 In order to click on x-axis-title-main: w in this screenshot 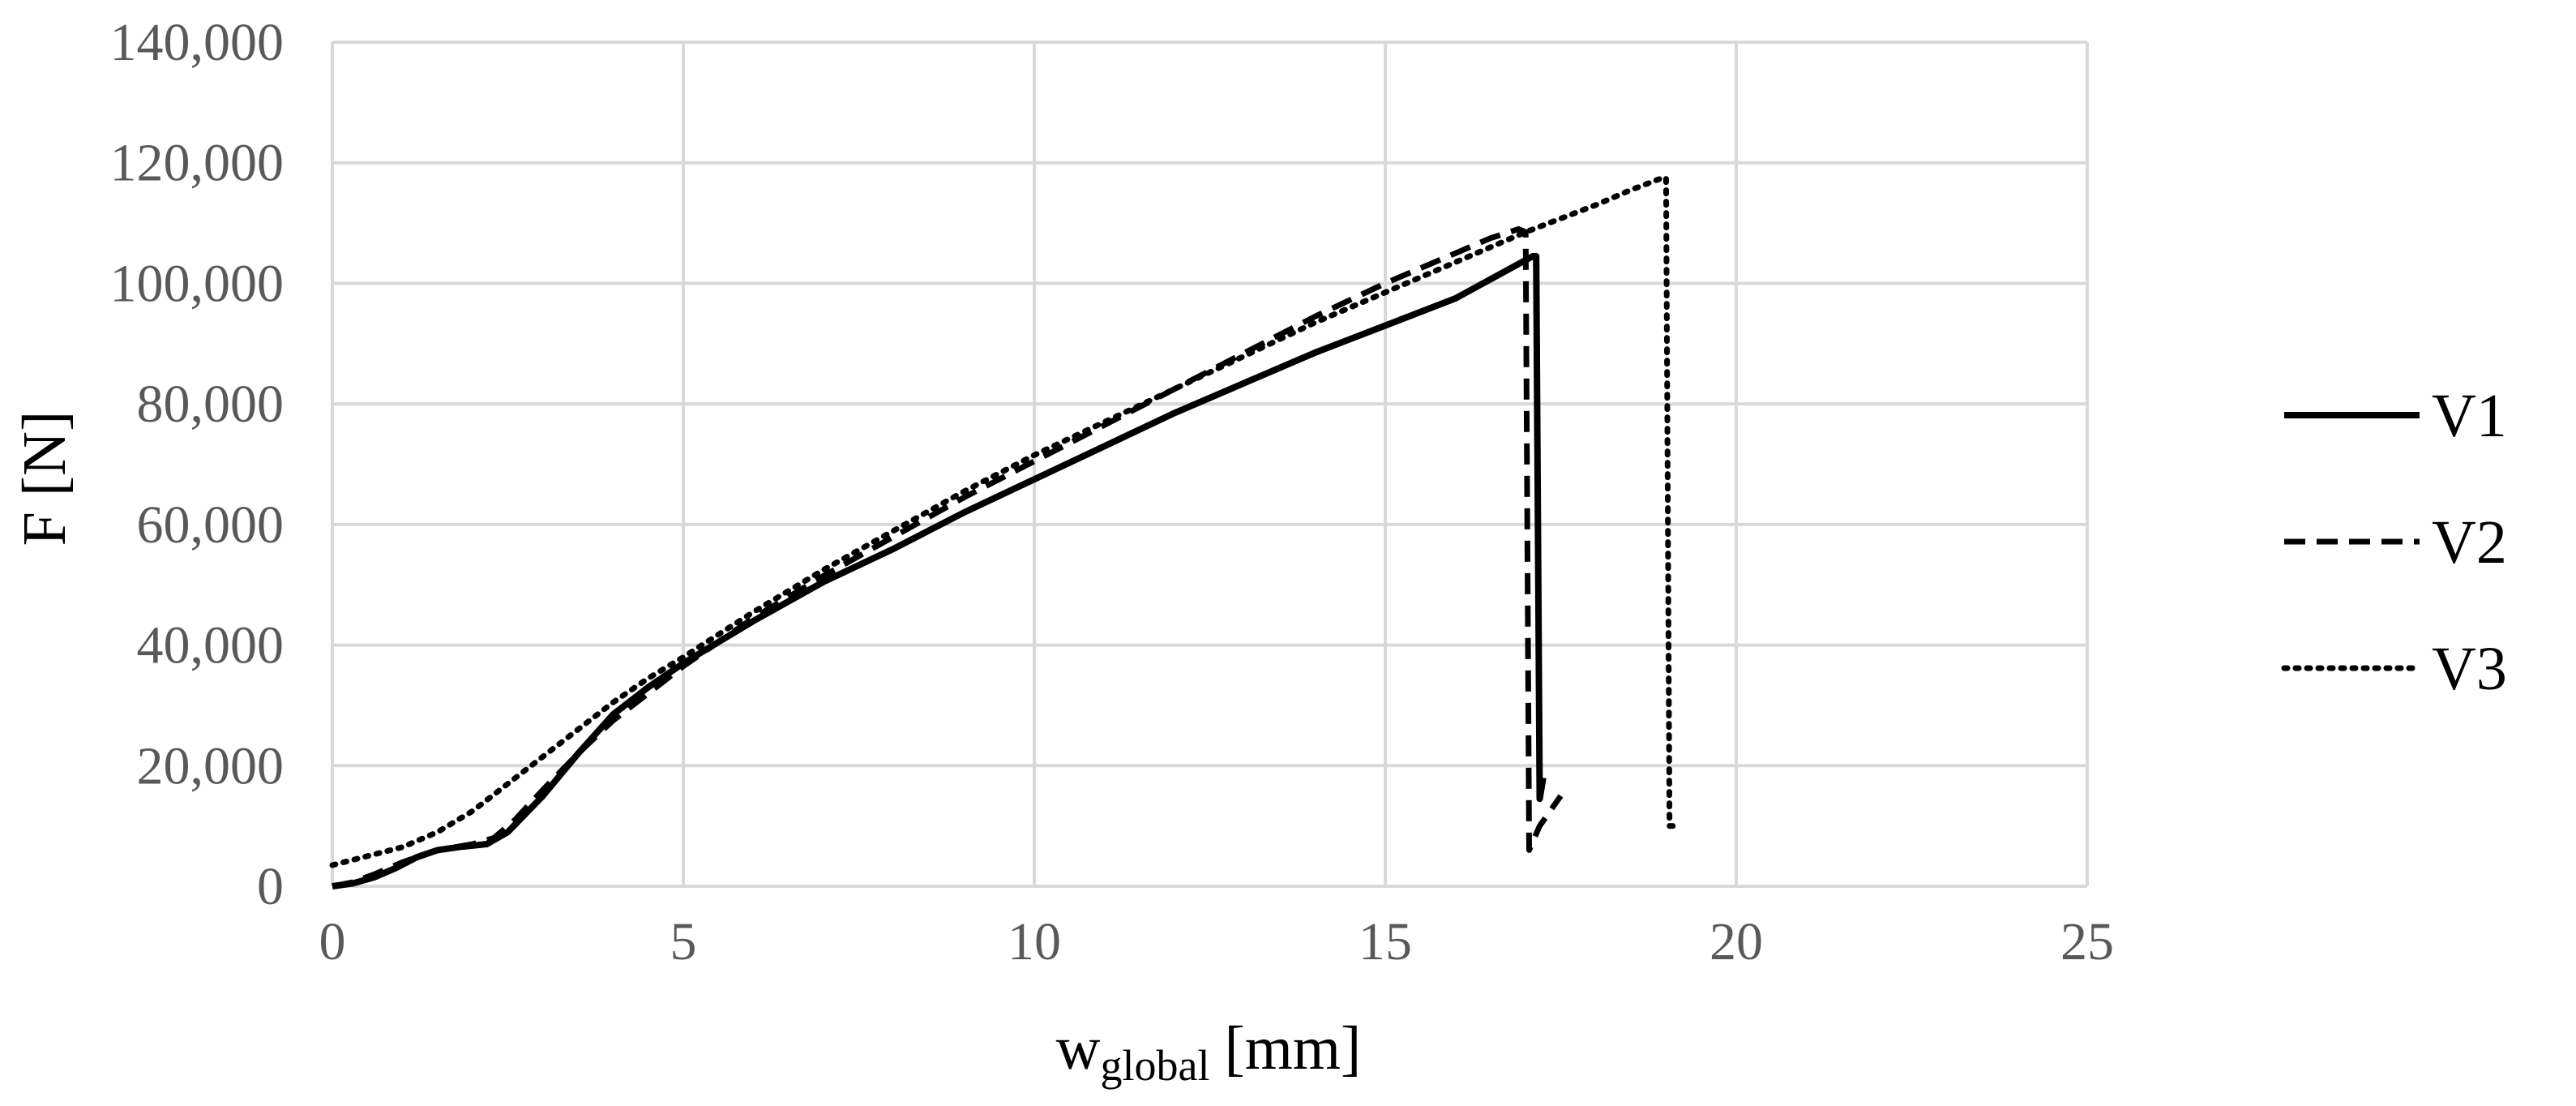, I will do `click(1078, 1048)`.